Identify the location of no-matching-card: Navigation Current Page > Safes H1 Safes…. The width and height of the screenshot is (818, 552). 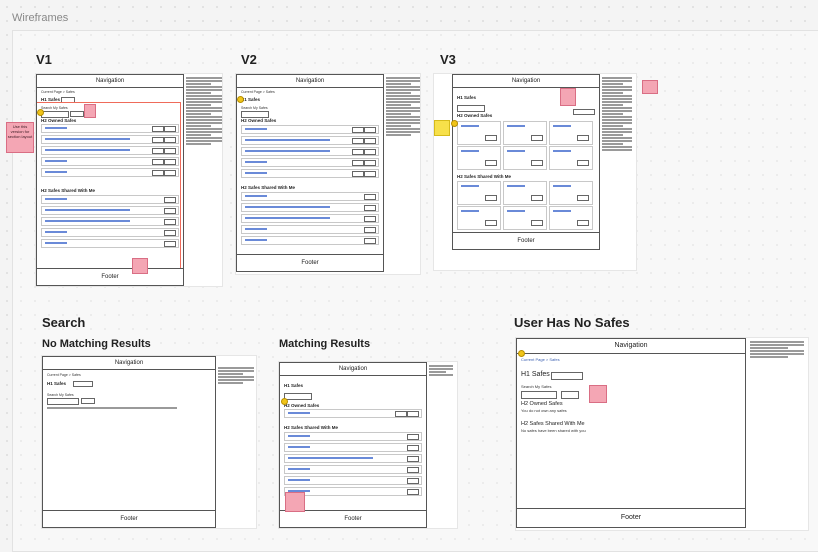
(149, 442).